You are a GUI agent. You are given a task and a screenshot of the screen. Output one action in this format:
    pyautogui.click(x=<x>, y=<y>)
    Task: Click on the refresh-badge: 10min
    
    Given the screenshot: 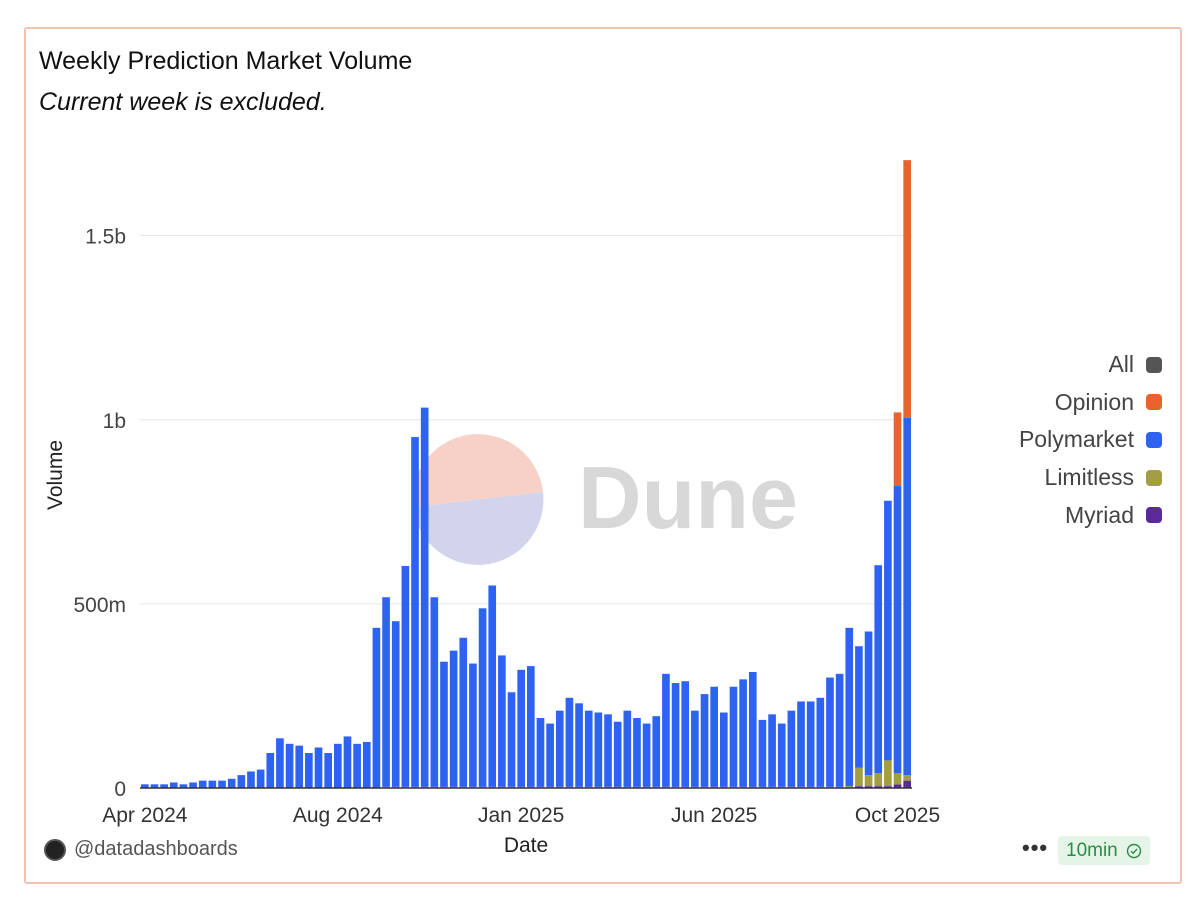 What is the action you would take?
    pyautogui.click(x=1104, y=850)
    